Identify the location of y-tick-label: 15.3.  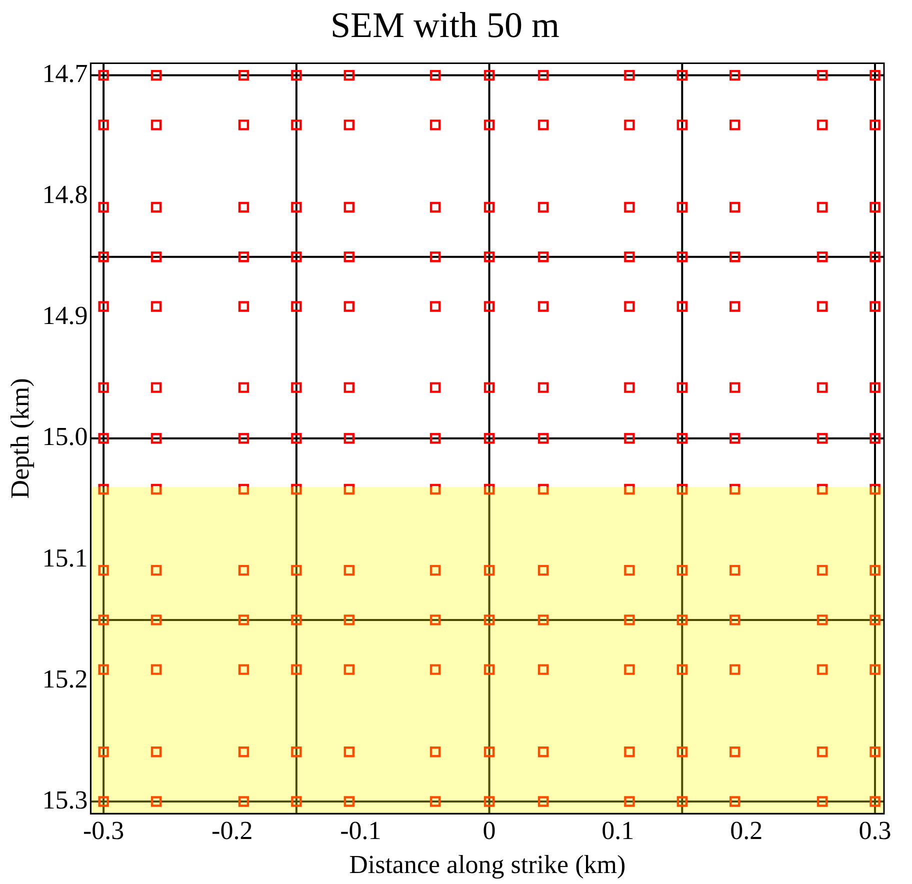
(65, 799).